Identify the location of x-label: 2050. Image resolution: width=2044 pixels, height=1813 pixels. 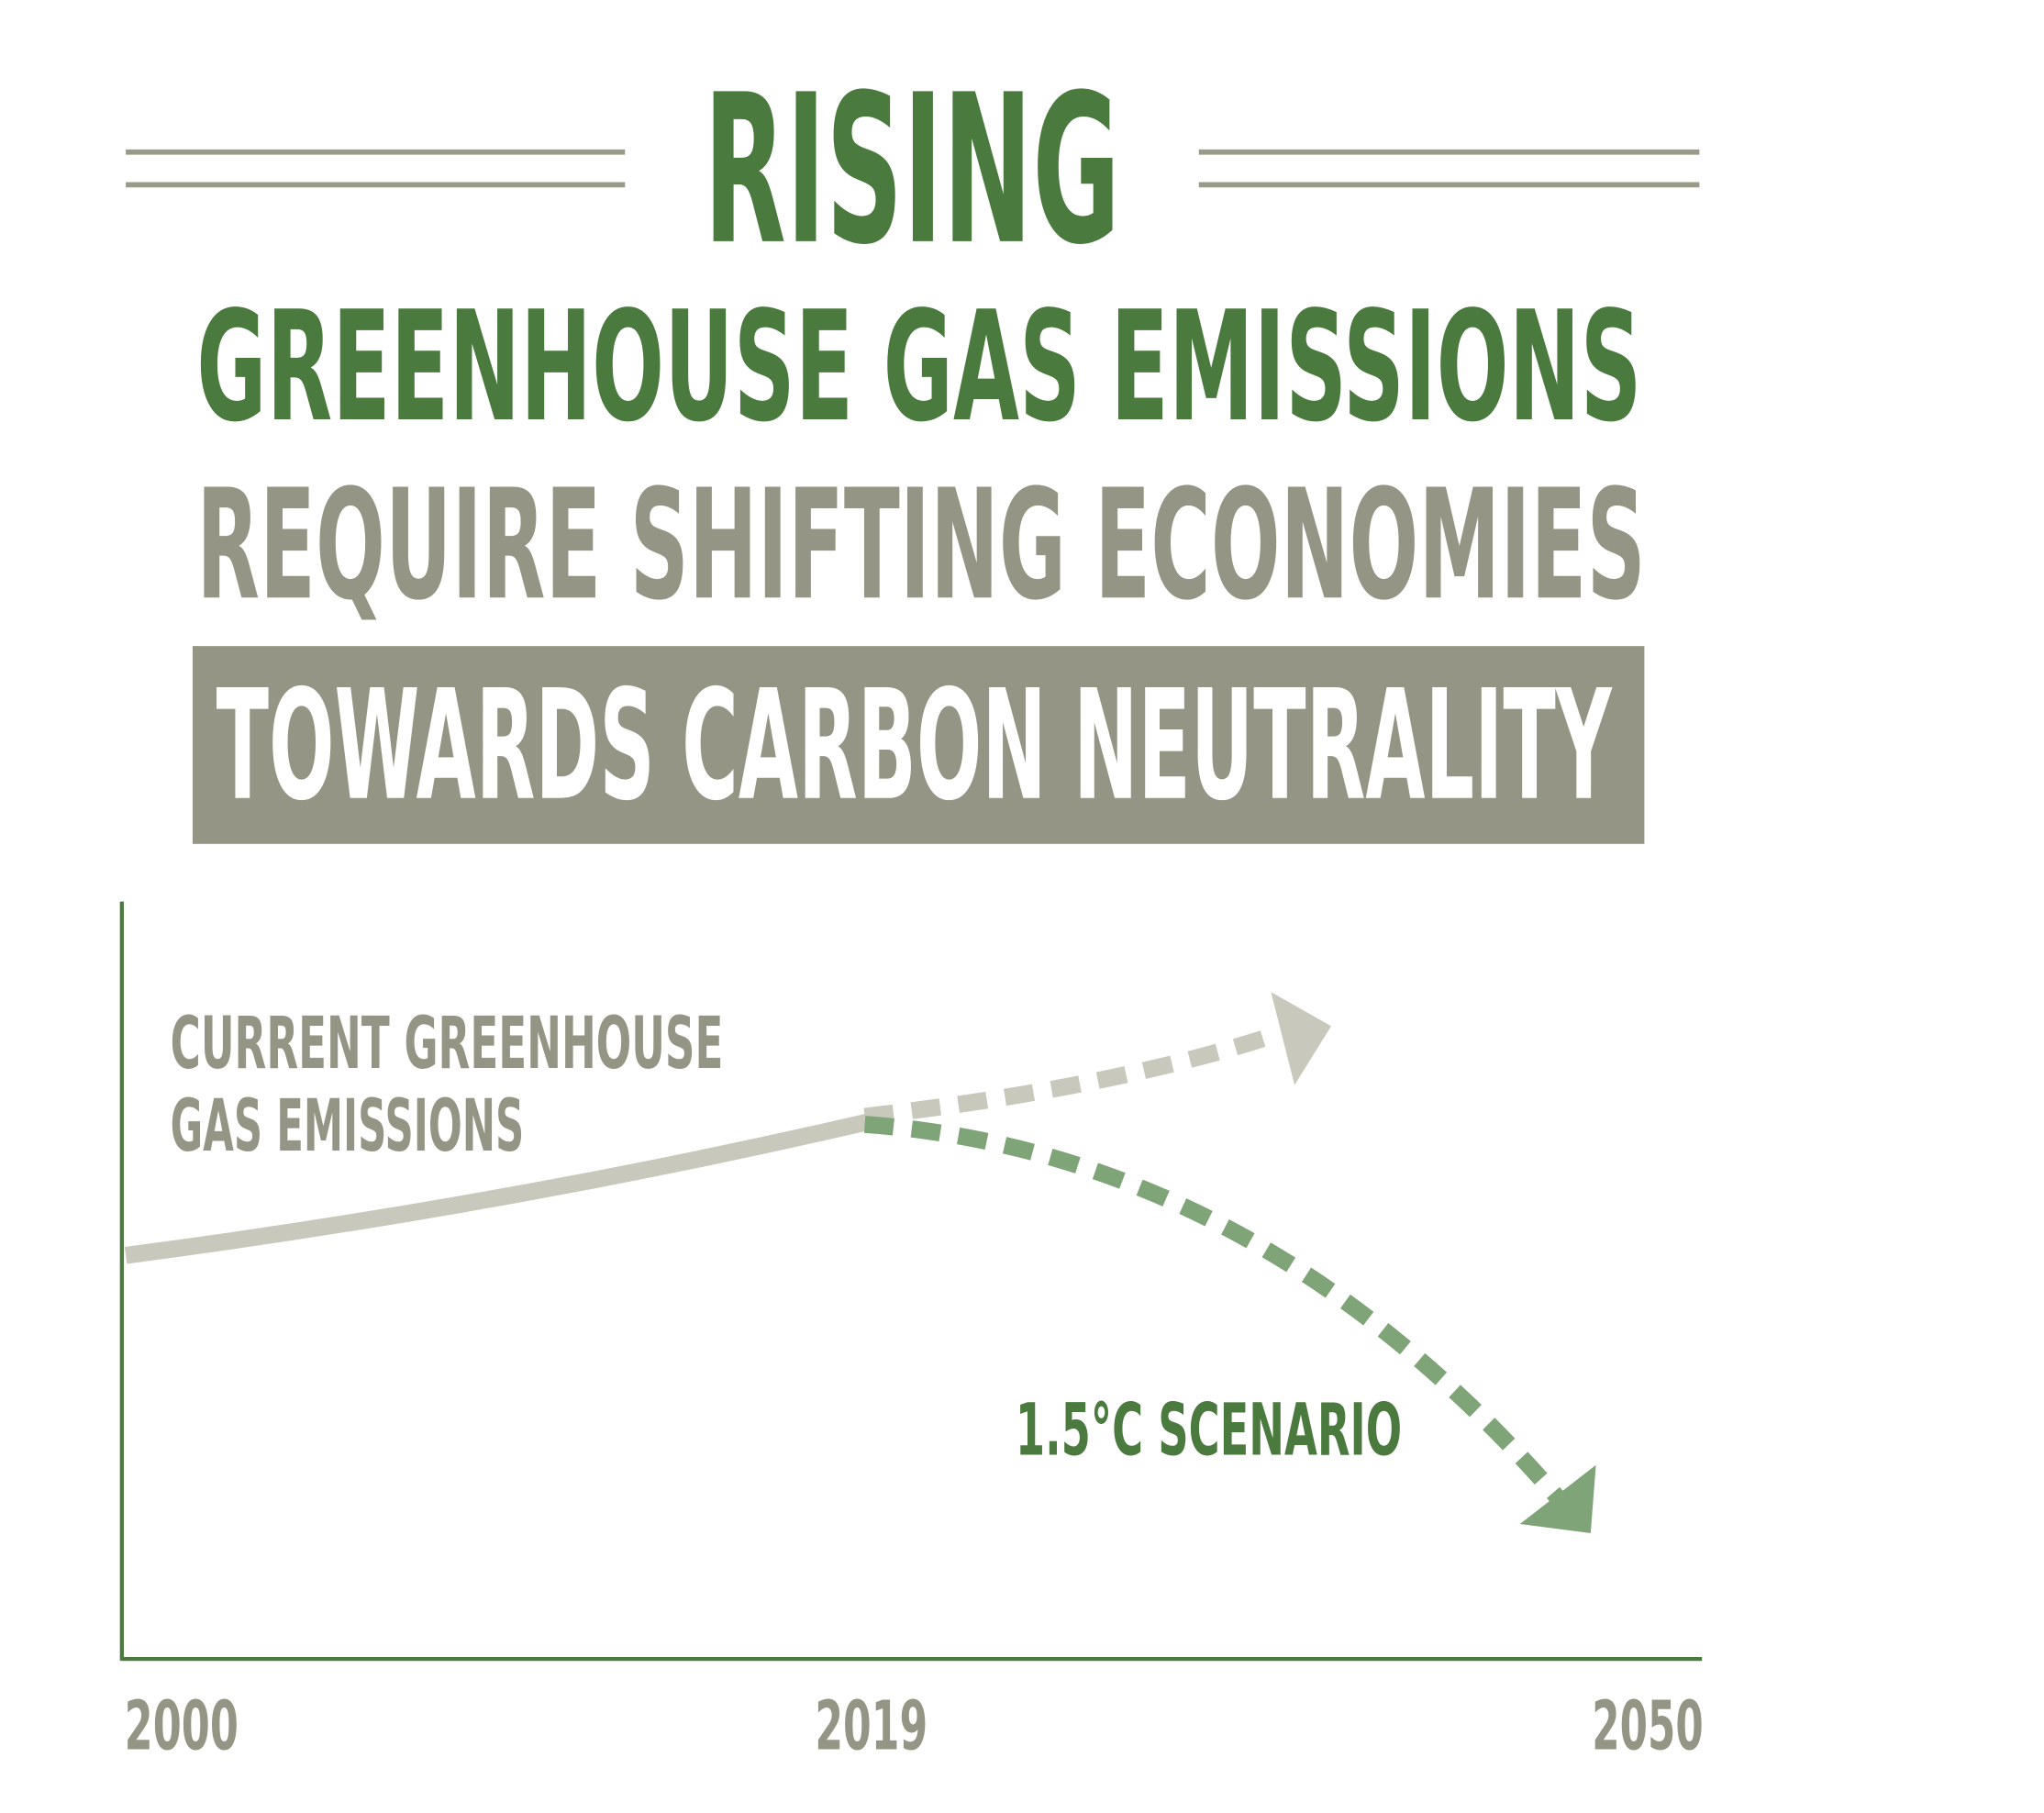
(1648, 1726).